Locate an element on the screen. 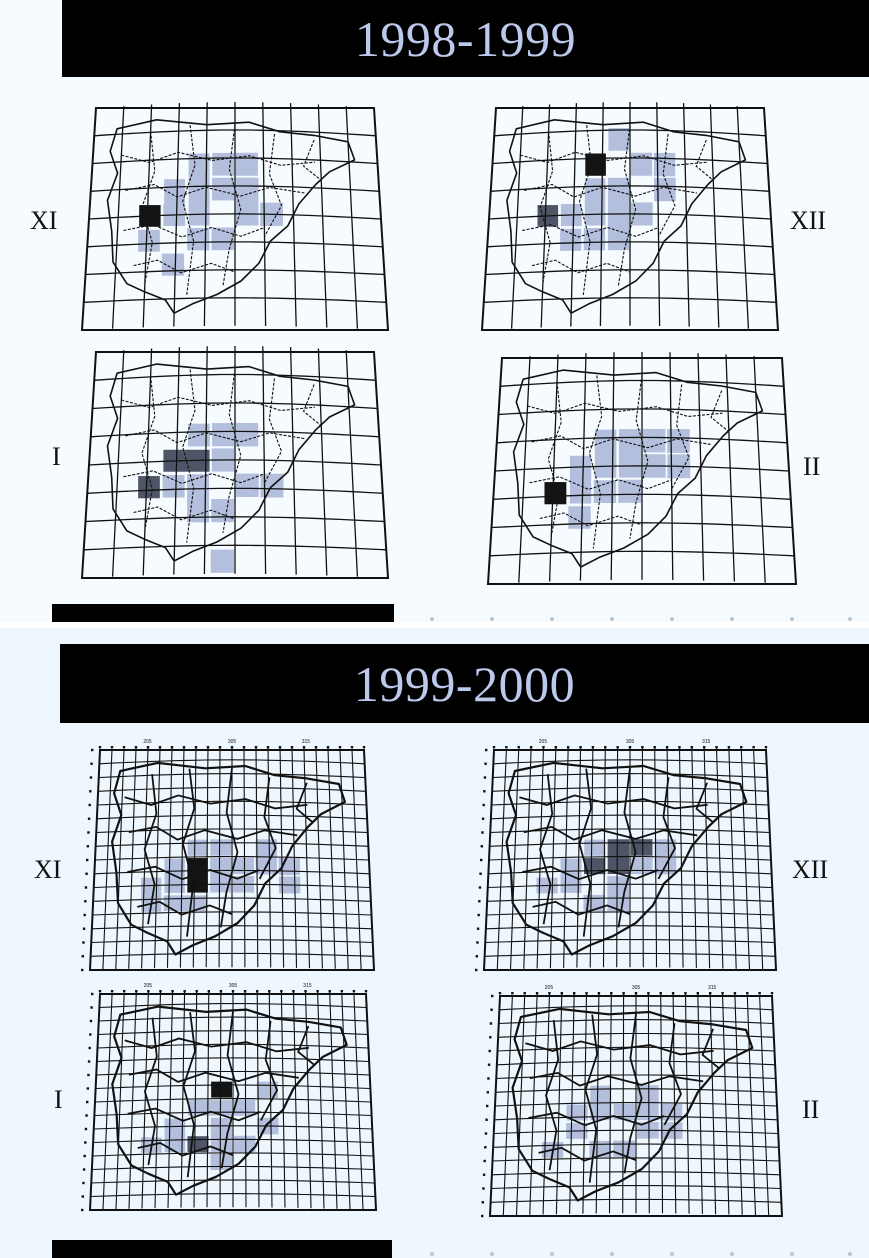  coastline is located at coordinates (231, 216).